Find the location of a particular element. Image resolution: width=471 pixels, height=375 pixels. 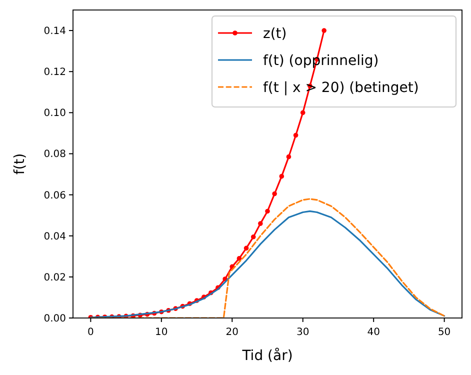

y-tick-label: 0.14 is located at coordinates (55, 32).